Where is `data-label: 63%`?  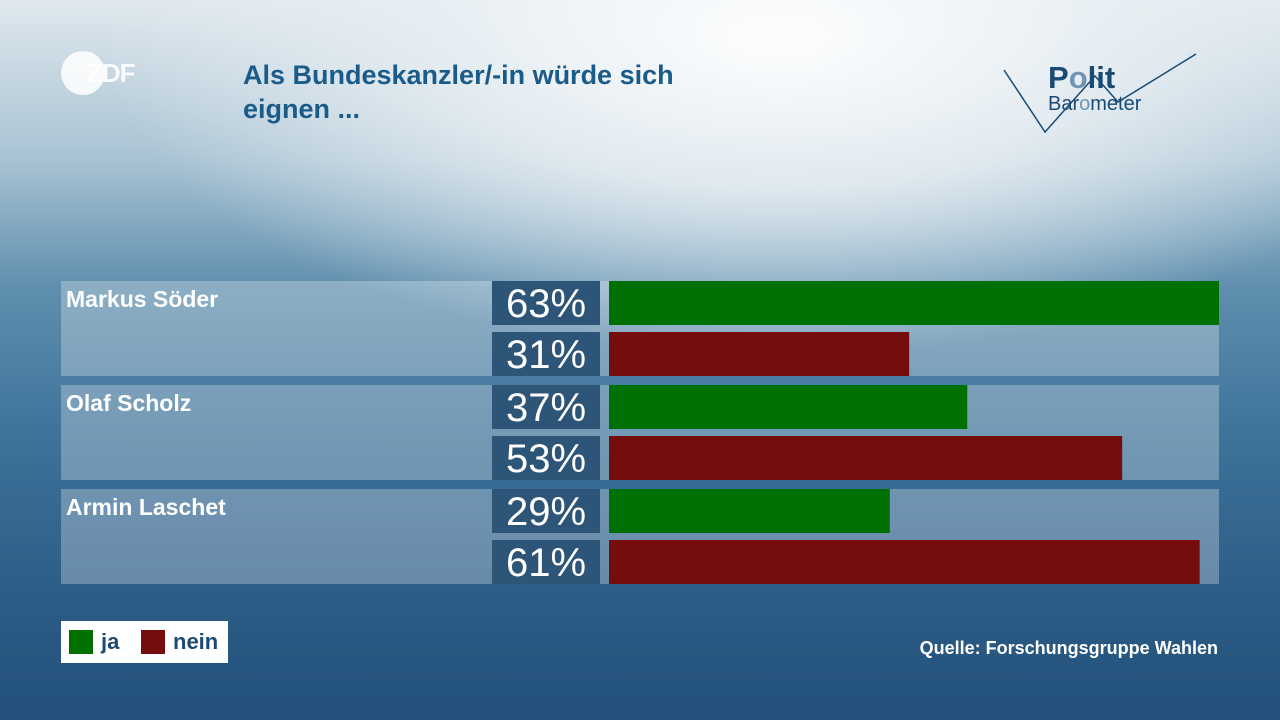
data-label: 63% is located at coordinates (546, 304).